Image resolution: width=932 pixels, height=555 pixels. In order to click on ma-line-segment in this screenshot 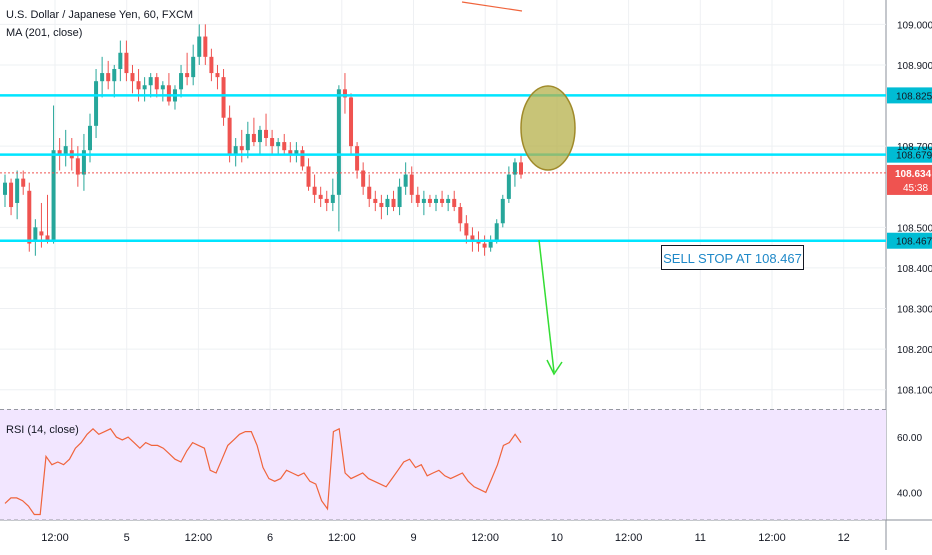, I will do `click(492, 6)`.